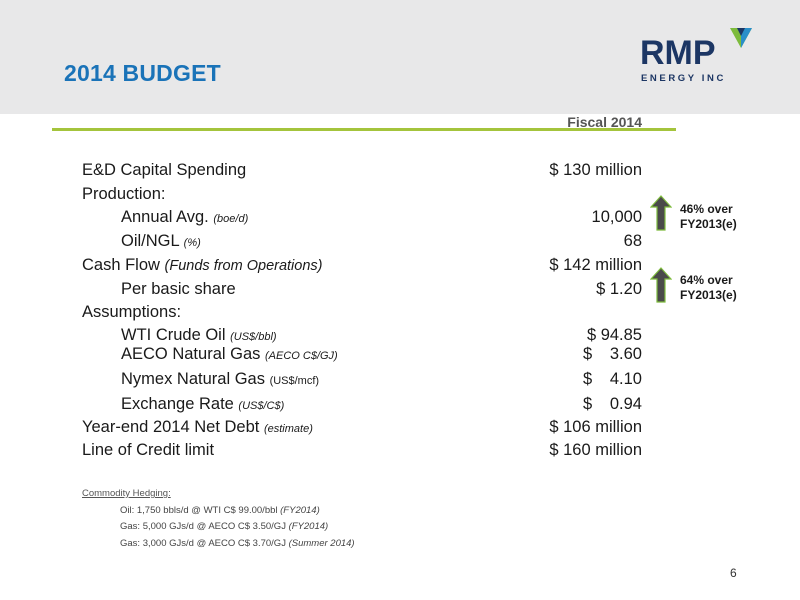 This screenshot has width=800, height=600. I want to click on row-label: Oil/NGL, so click(150, 241).